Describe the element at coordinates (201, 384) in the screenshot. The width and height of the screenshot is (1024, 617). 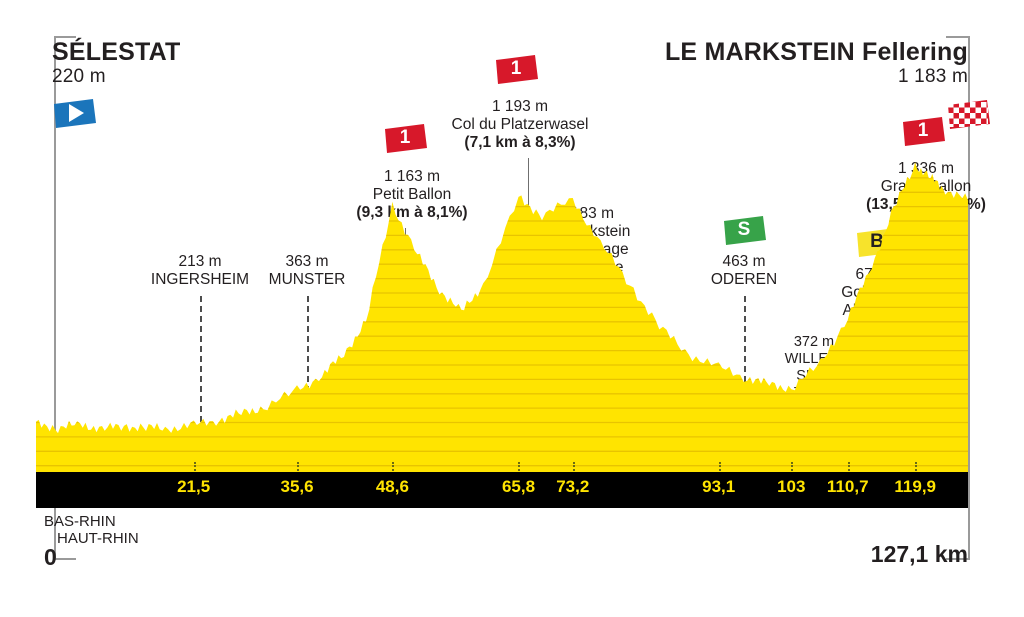
I see `leader-line-ingersheim` at that location.